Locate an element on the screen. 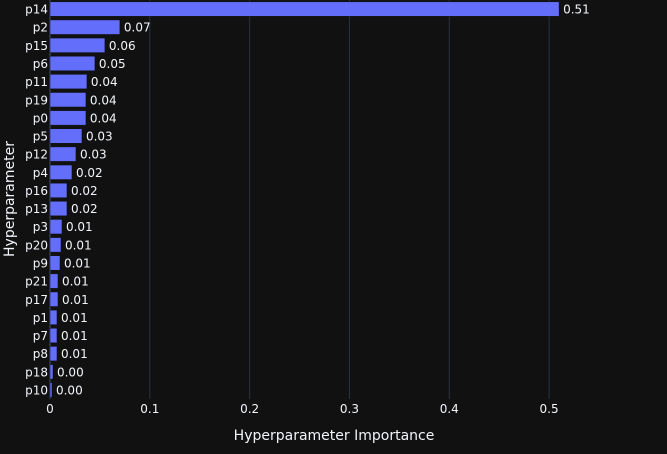 The width and height of the screenshot is (667, 454). bar-p10 is located at coordinates (51, 390).